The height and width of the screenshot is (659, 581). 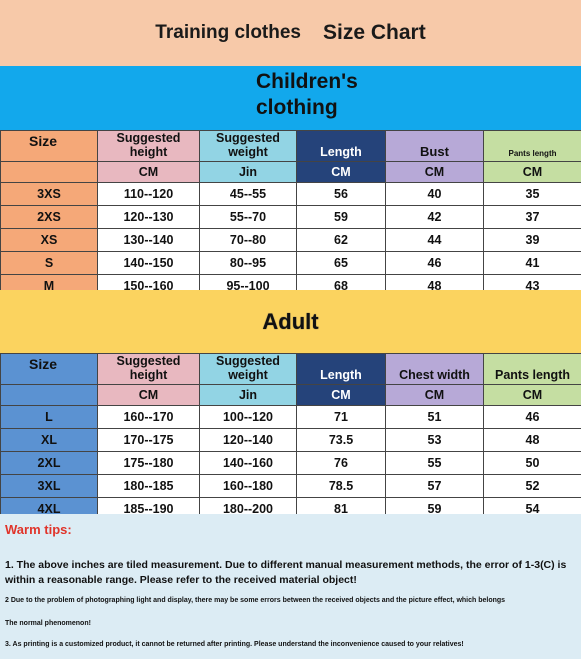 What do you see at coordinates (434, 417) in the screenshot?
I see `chest-cell: 51` at bounding box center [434, 417].